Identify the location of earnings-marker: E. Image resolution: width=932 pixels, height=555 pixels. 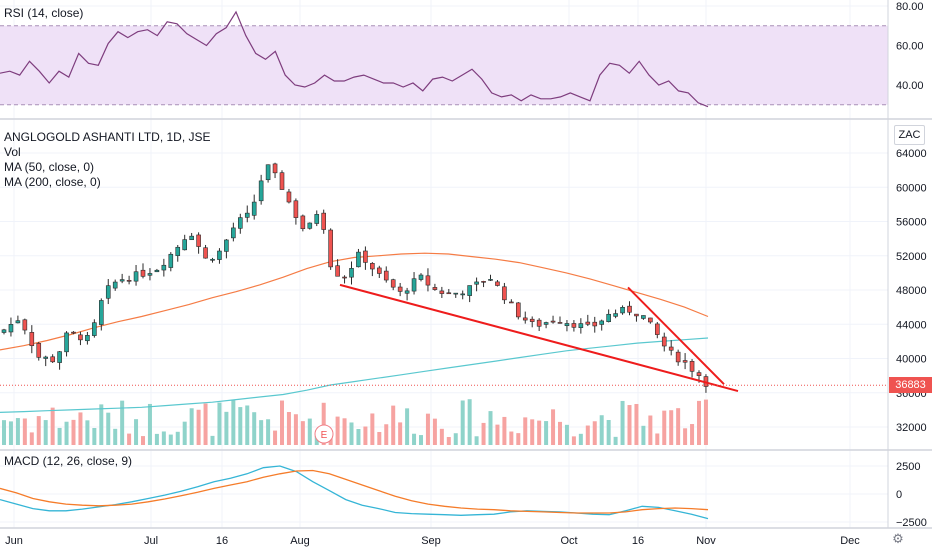
(324, 434).